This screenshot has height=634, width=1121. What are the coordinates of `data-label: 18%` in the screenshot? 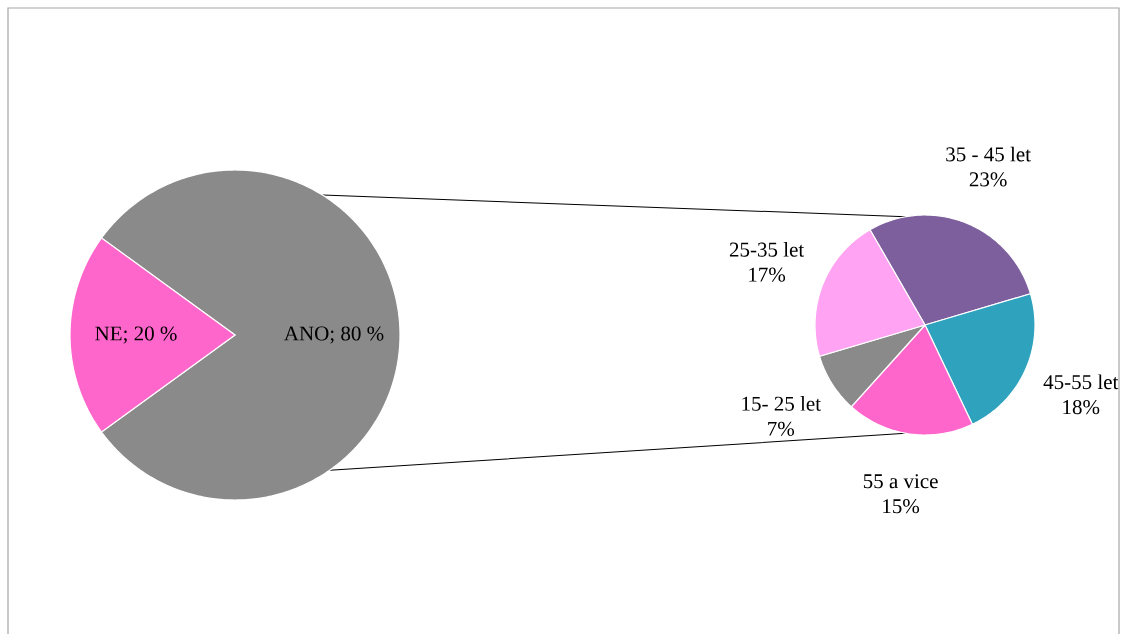 It's located at (1081, 407).